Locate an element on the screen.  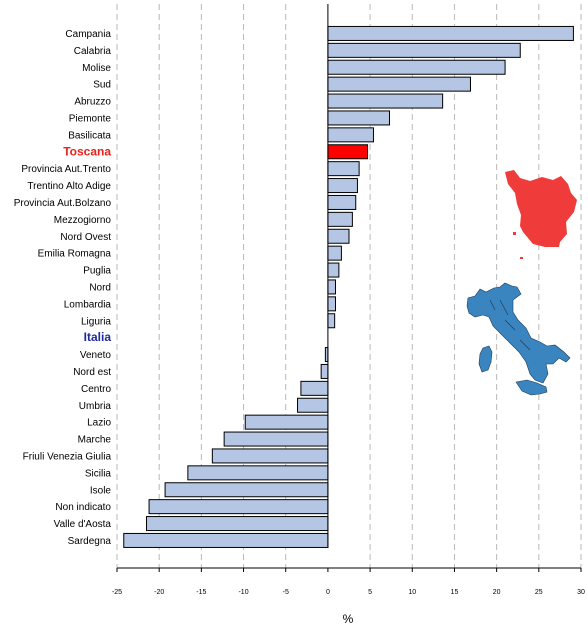
category-label: Sud is located at coordinates (102, 85).